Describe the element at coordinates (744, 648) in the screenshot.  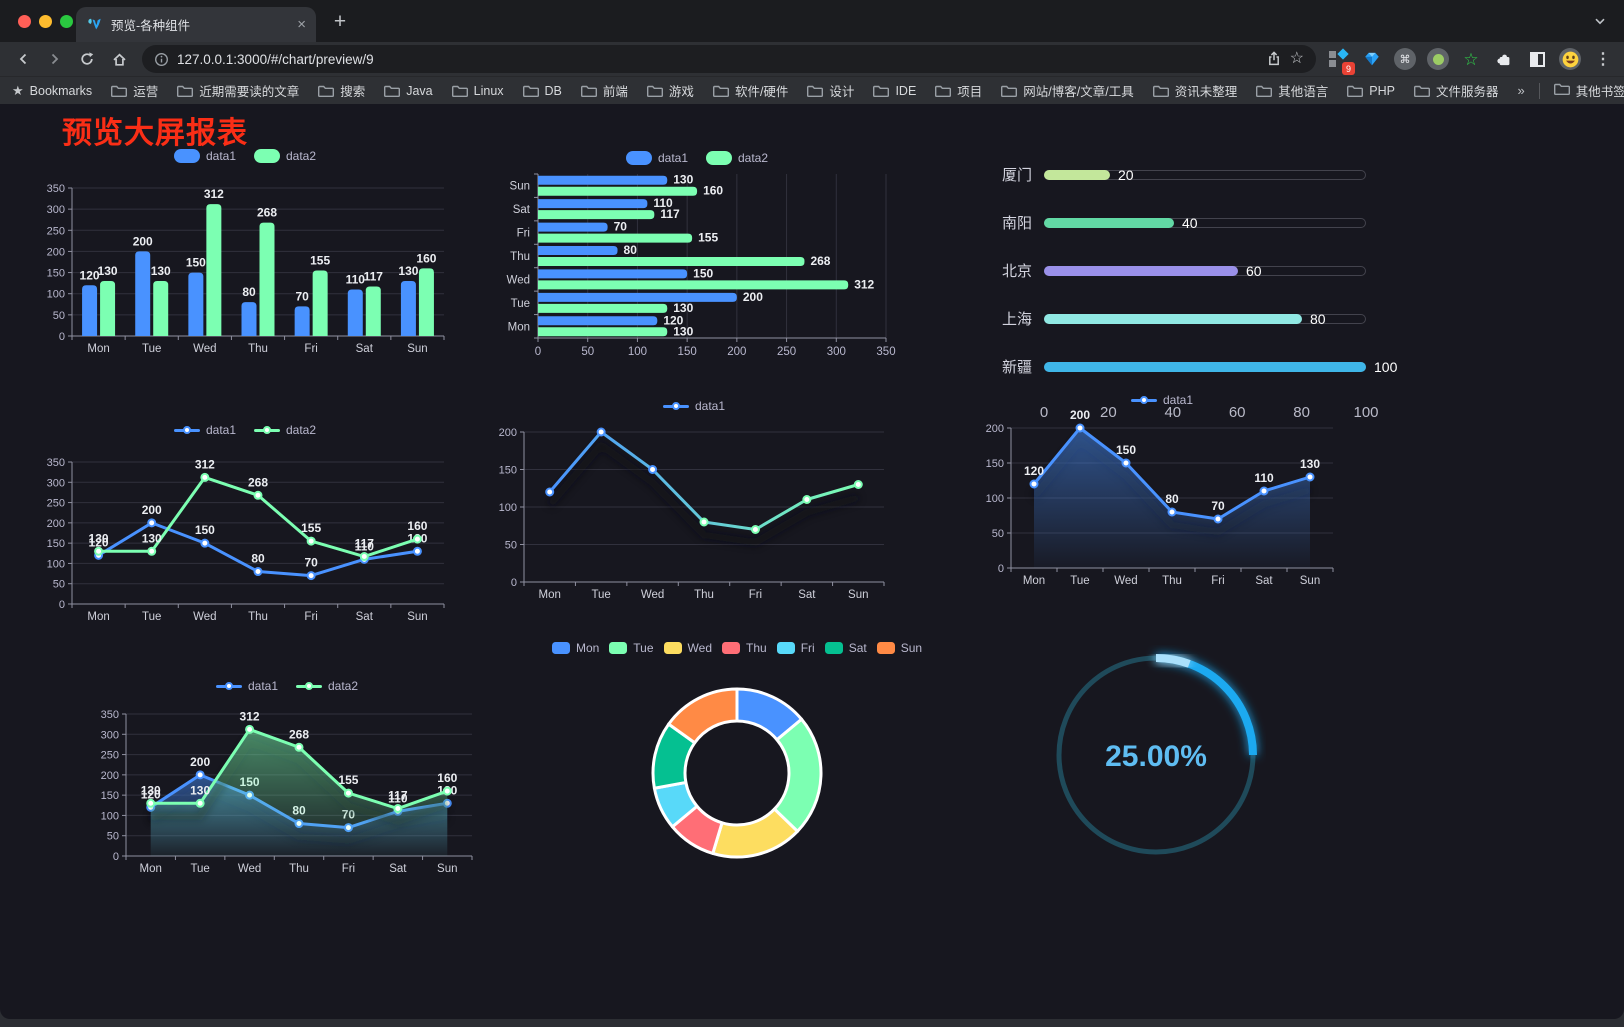
I see `legend-item: Thu` at that location.